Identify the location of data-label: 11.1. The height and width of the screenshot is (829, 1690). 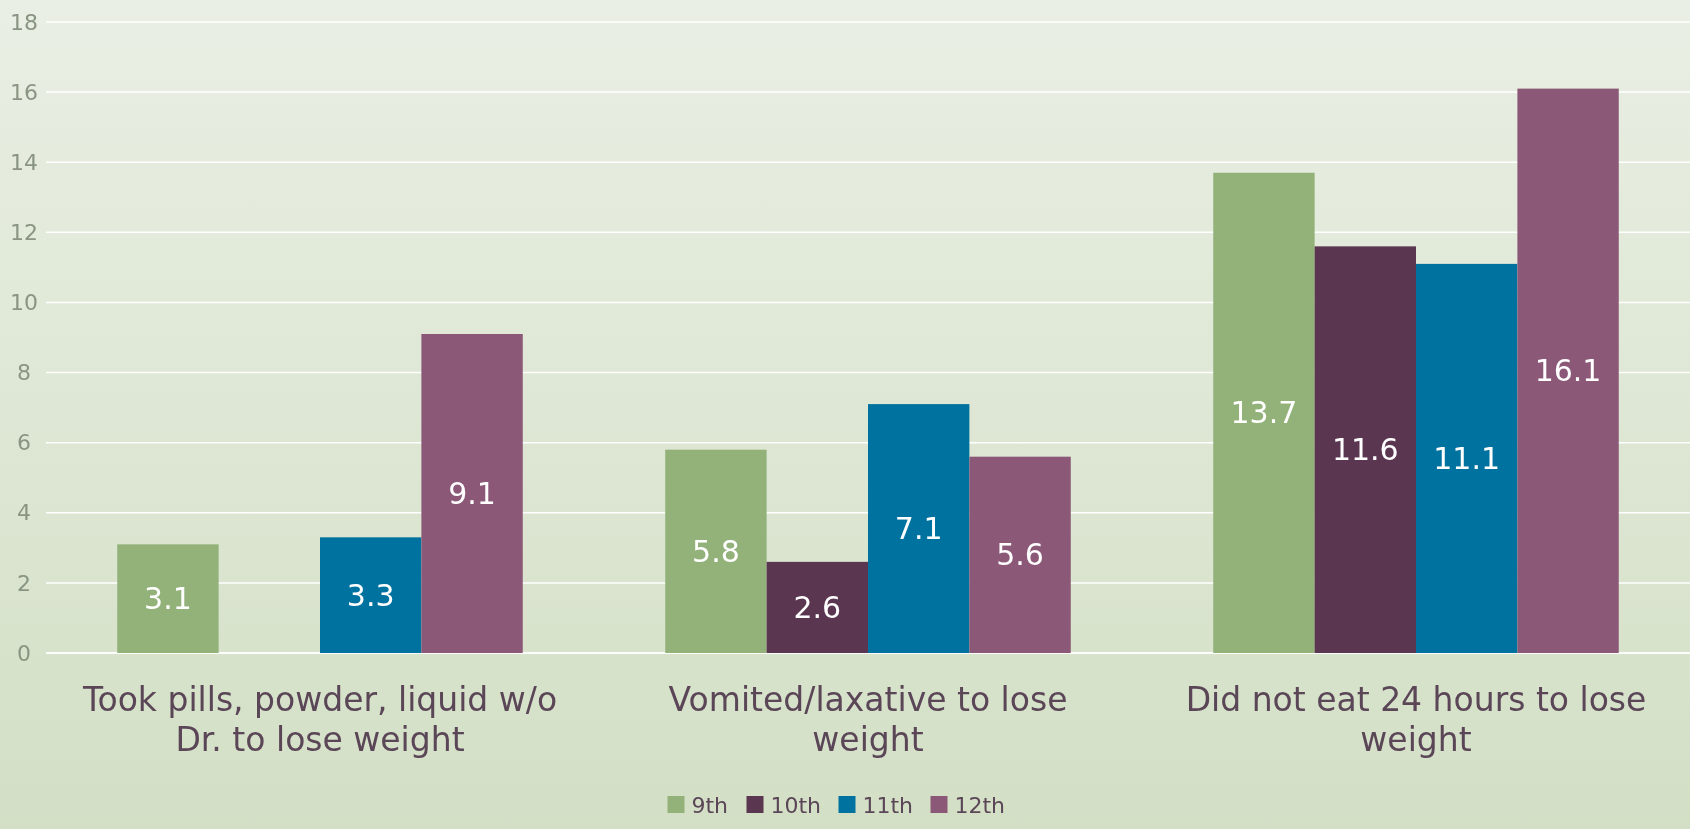
(1467, 458).